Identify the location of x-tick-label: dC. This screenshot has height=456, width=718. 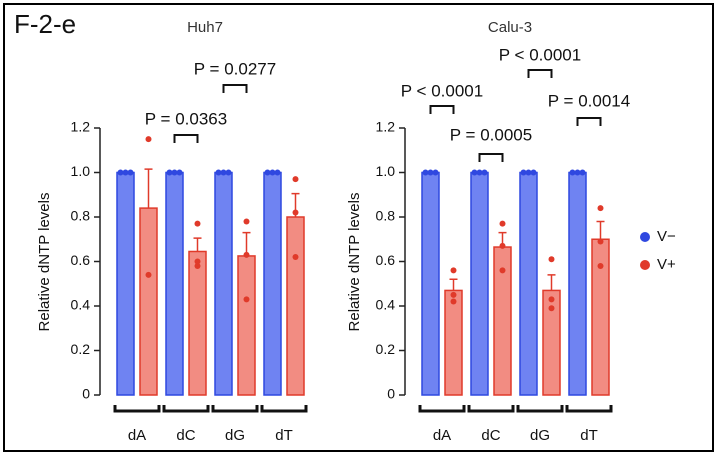
(490, 435).